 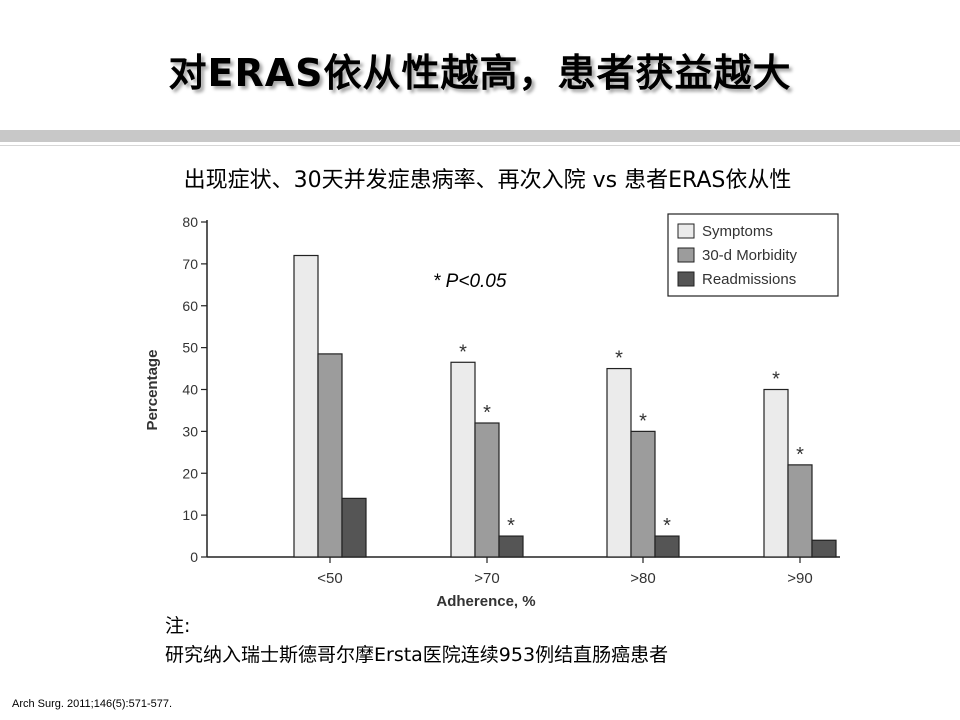 I want to click on legend-label: Symptoms, so click(x=737, y=231).